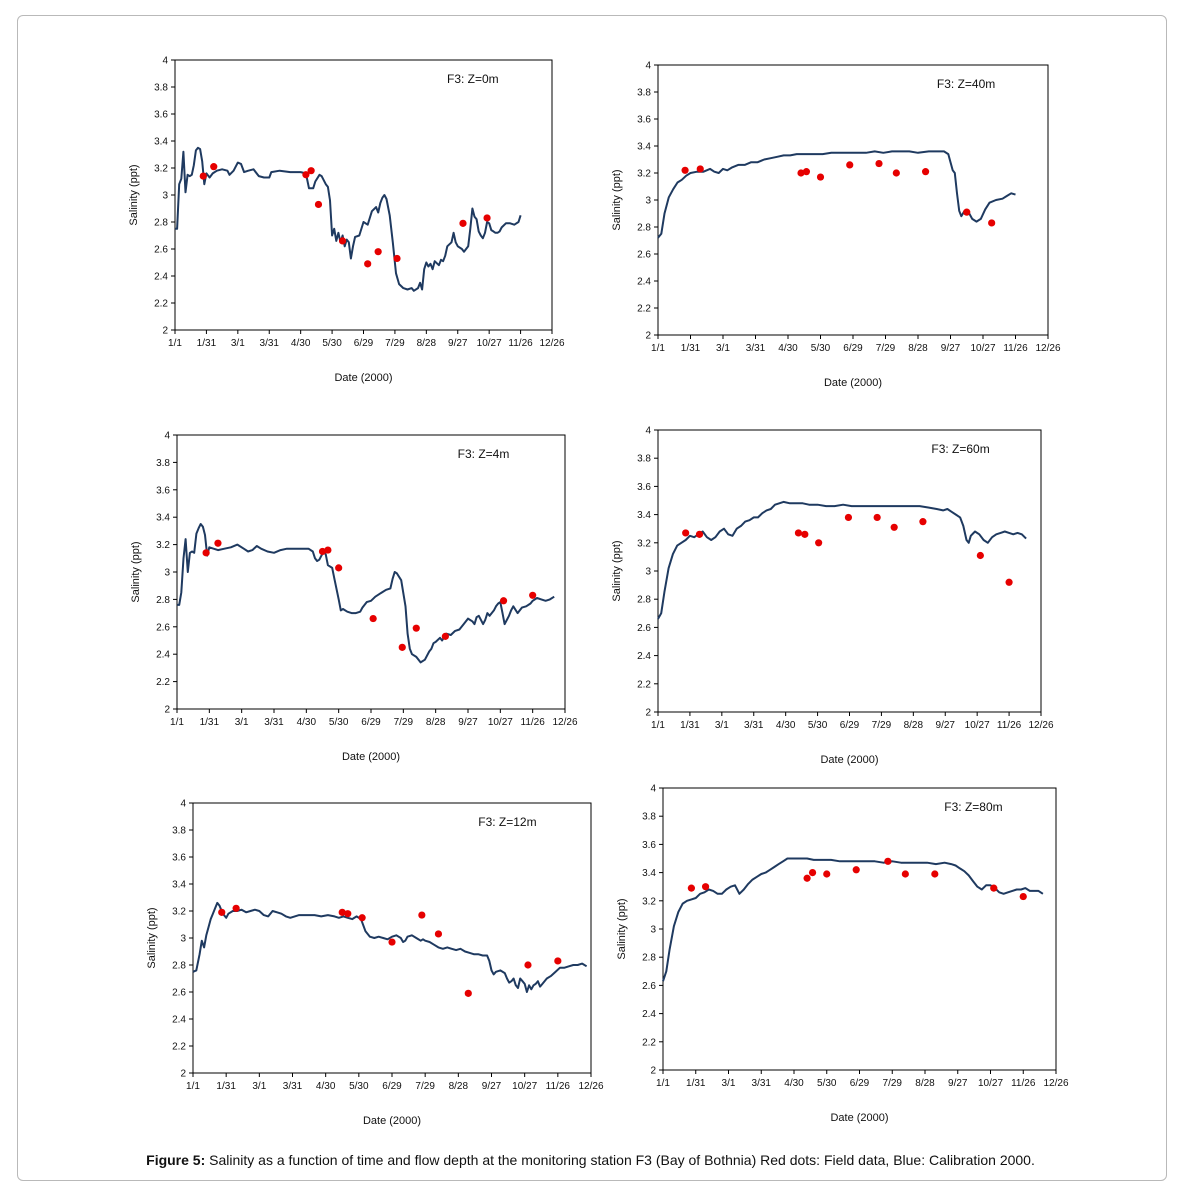 This screenshot has width=1181, height=1193. What do you see at coordinates (165, 196) in the screenshot?
I see `chart-0-ytick-label: 3` at bounding box center [165, 196].